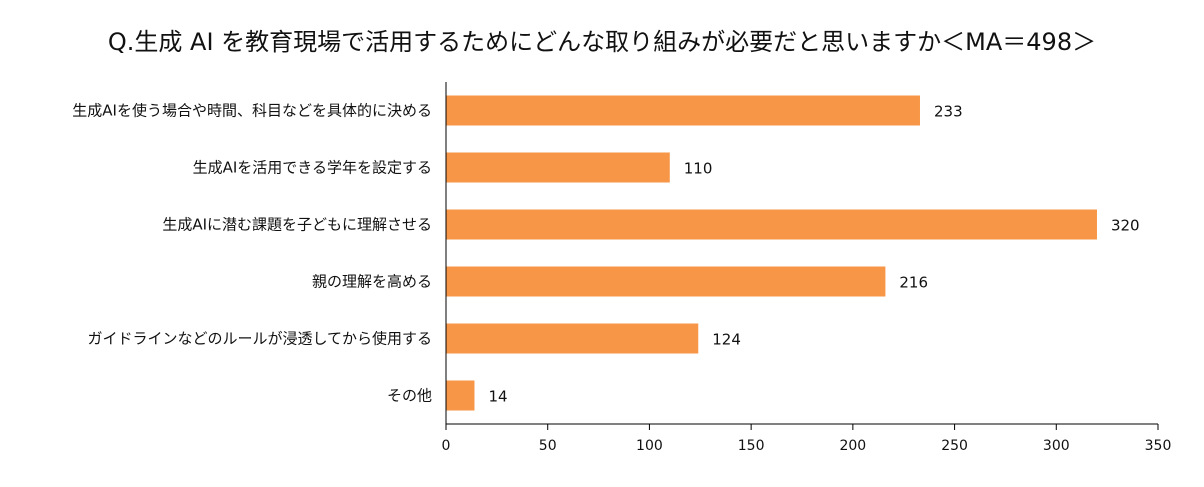 The height and width of the screenshot is (487, 1204). I want to click on value-label-2: 320, so click(1125, 226).